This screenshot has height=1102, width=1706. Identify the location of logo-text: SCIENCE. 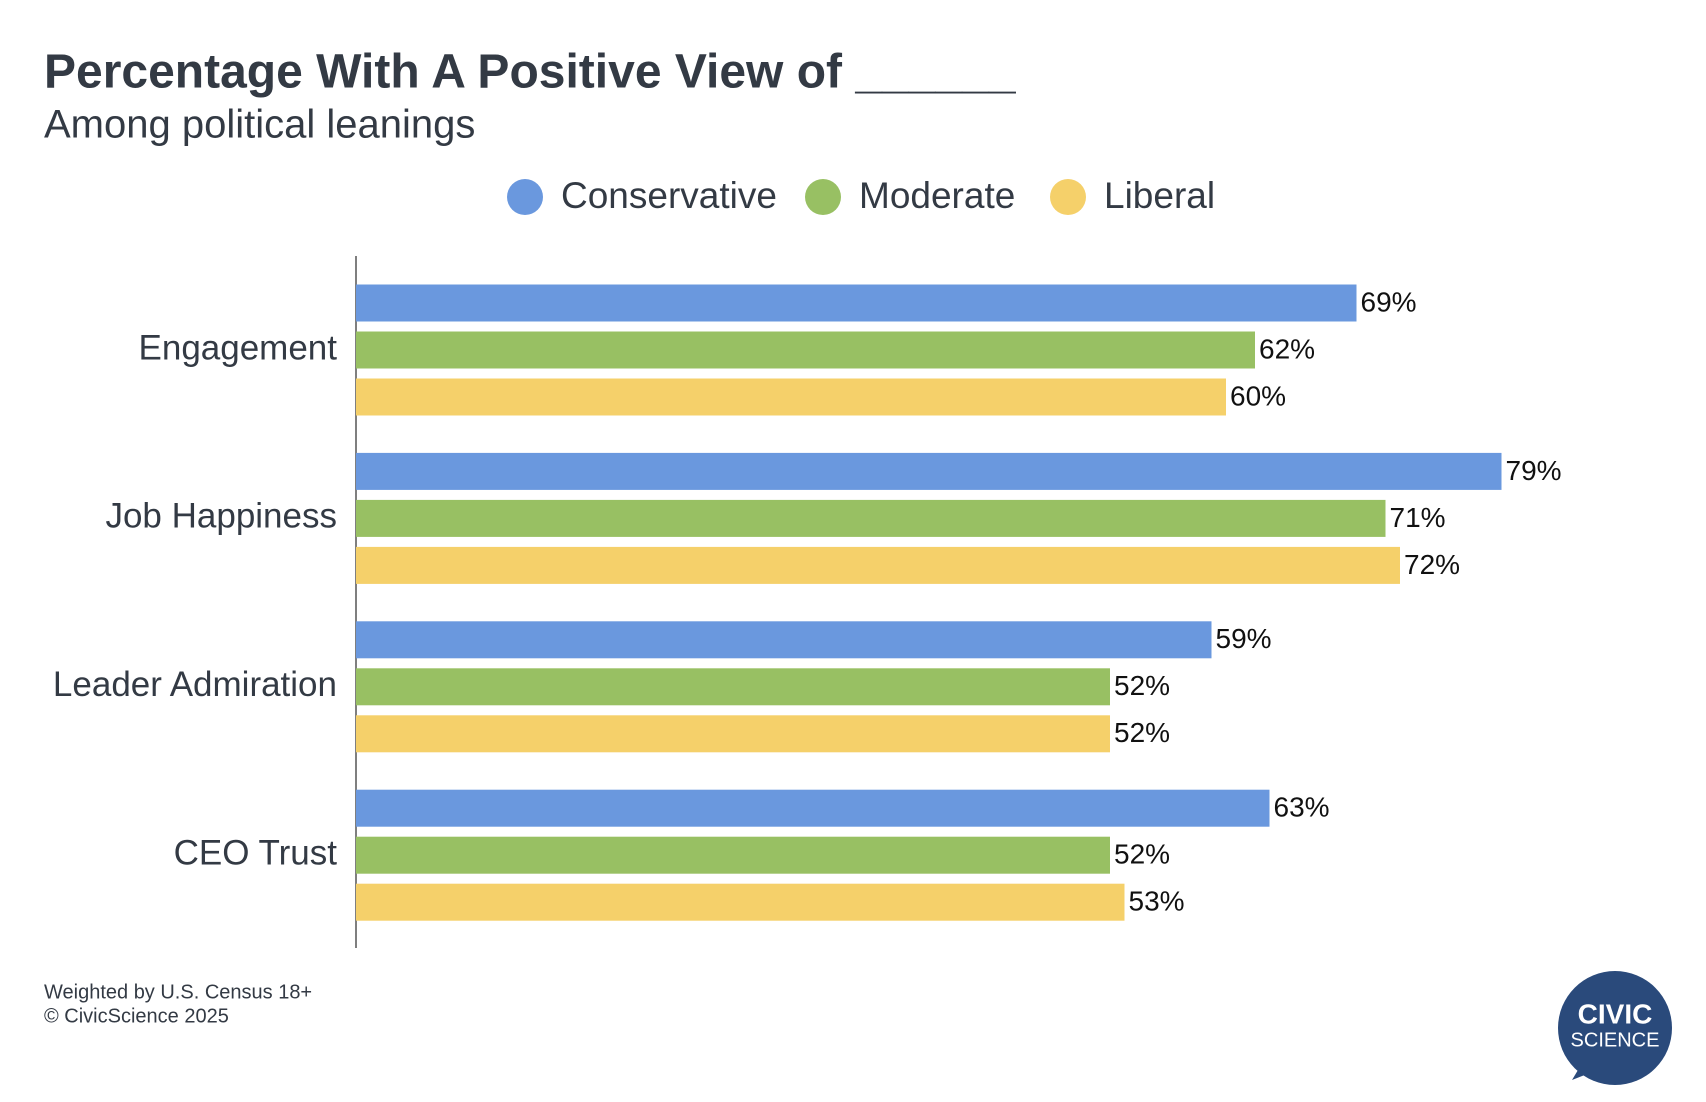
(1615, 1040).